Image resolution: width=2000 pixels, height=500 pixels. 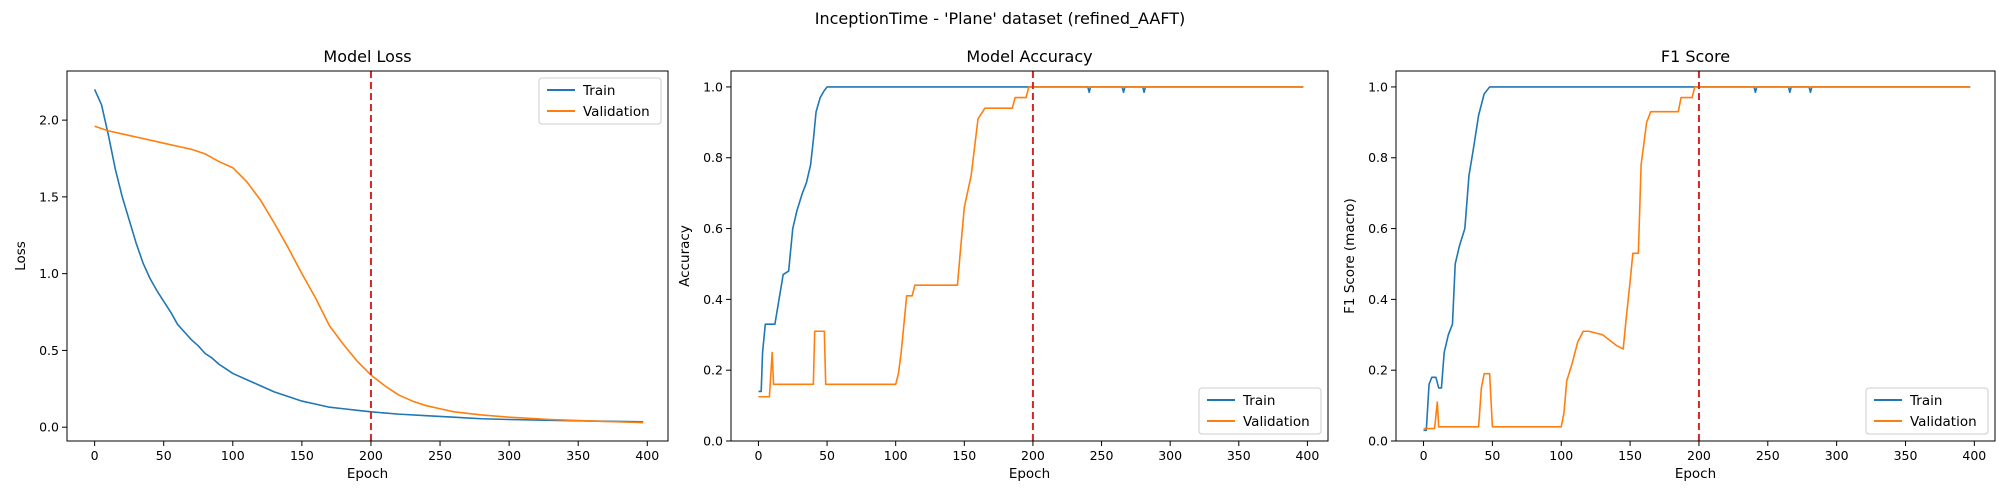 What do you see at coordinates (685, 256) in the screenshot?
I see `y-axis-label: Accuracy` at bounding box center [685, 256].